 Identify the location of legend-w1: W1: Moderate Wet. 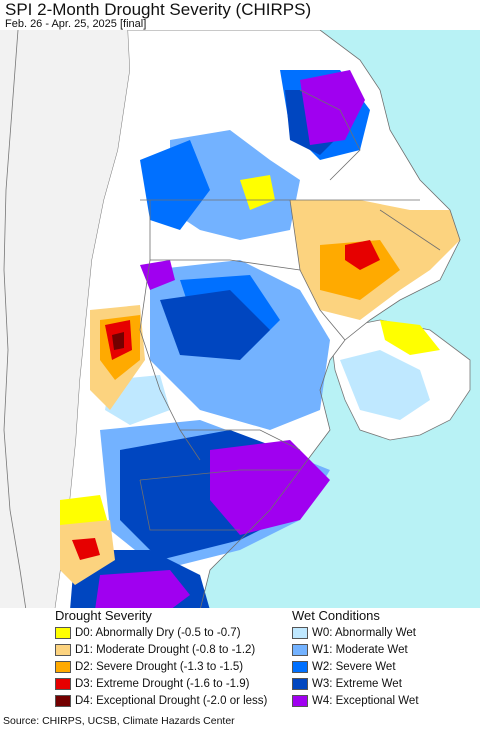
(350, 650).